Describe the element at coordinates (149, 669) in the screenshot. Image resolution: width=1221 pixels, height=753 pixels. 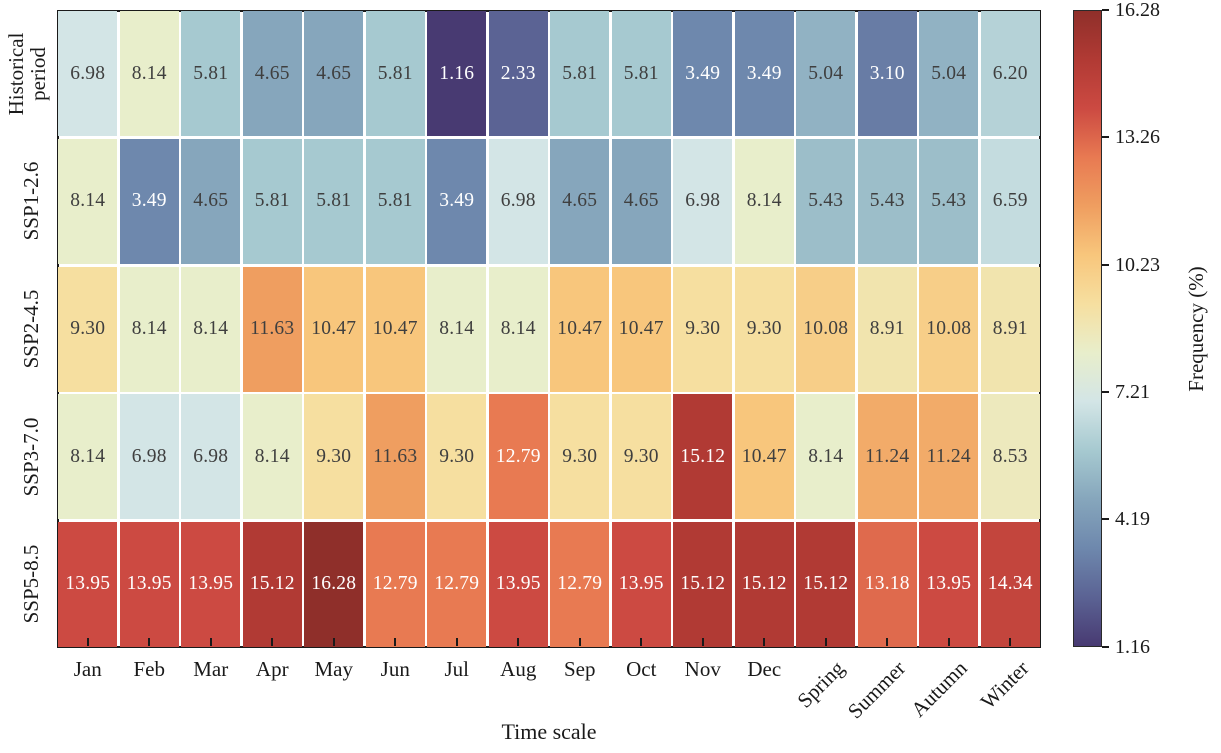
I see `x-tick-label: Feb` at that location.